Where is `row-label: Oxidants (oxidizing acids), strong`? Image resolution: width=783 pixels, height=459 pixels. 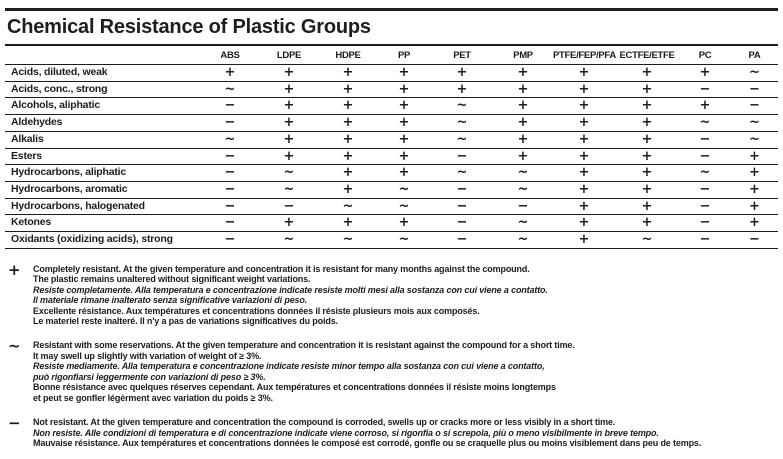
row-label: Oxidants (oxidizing acids), strong is located at coordinates (103, 240).